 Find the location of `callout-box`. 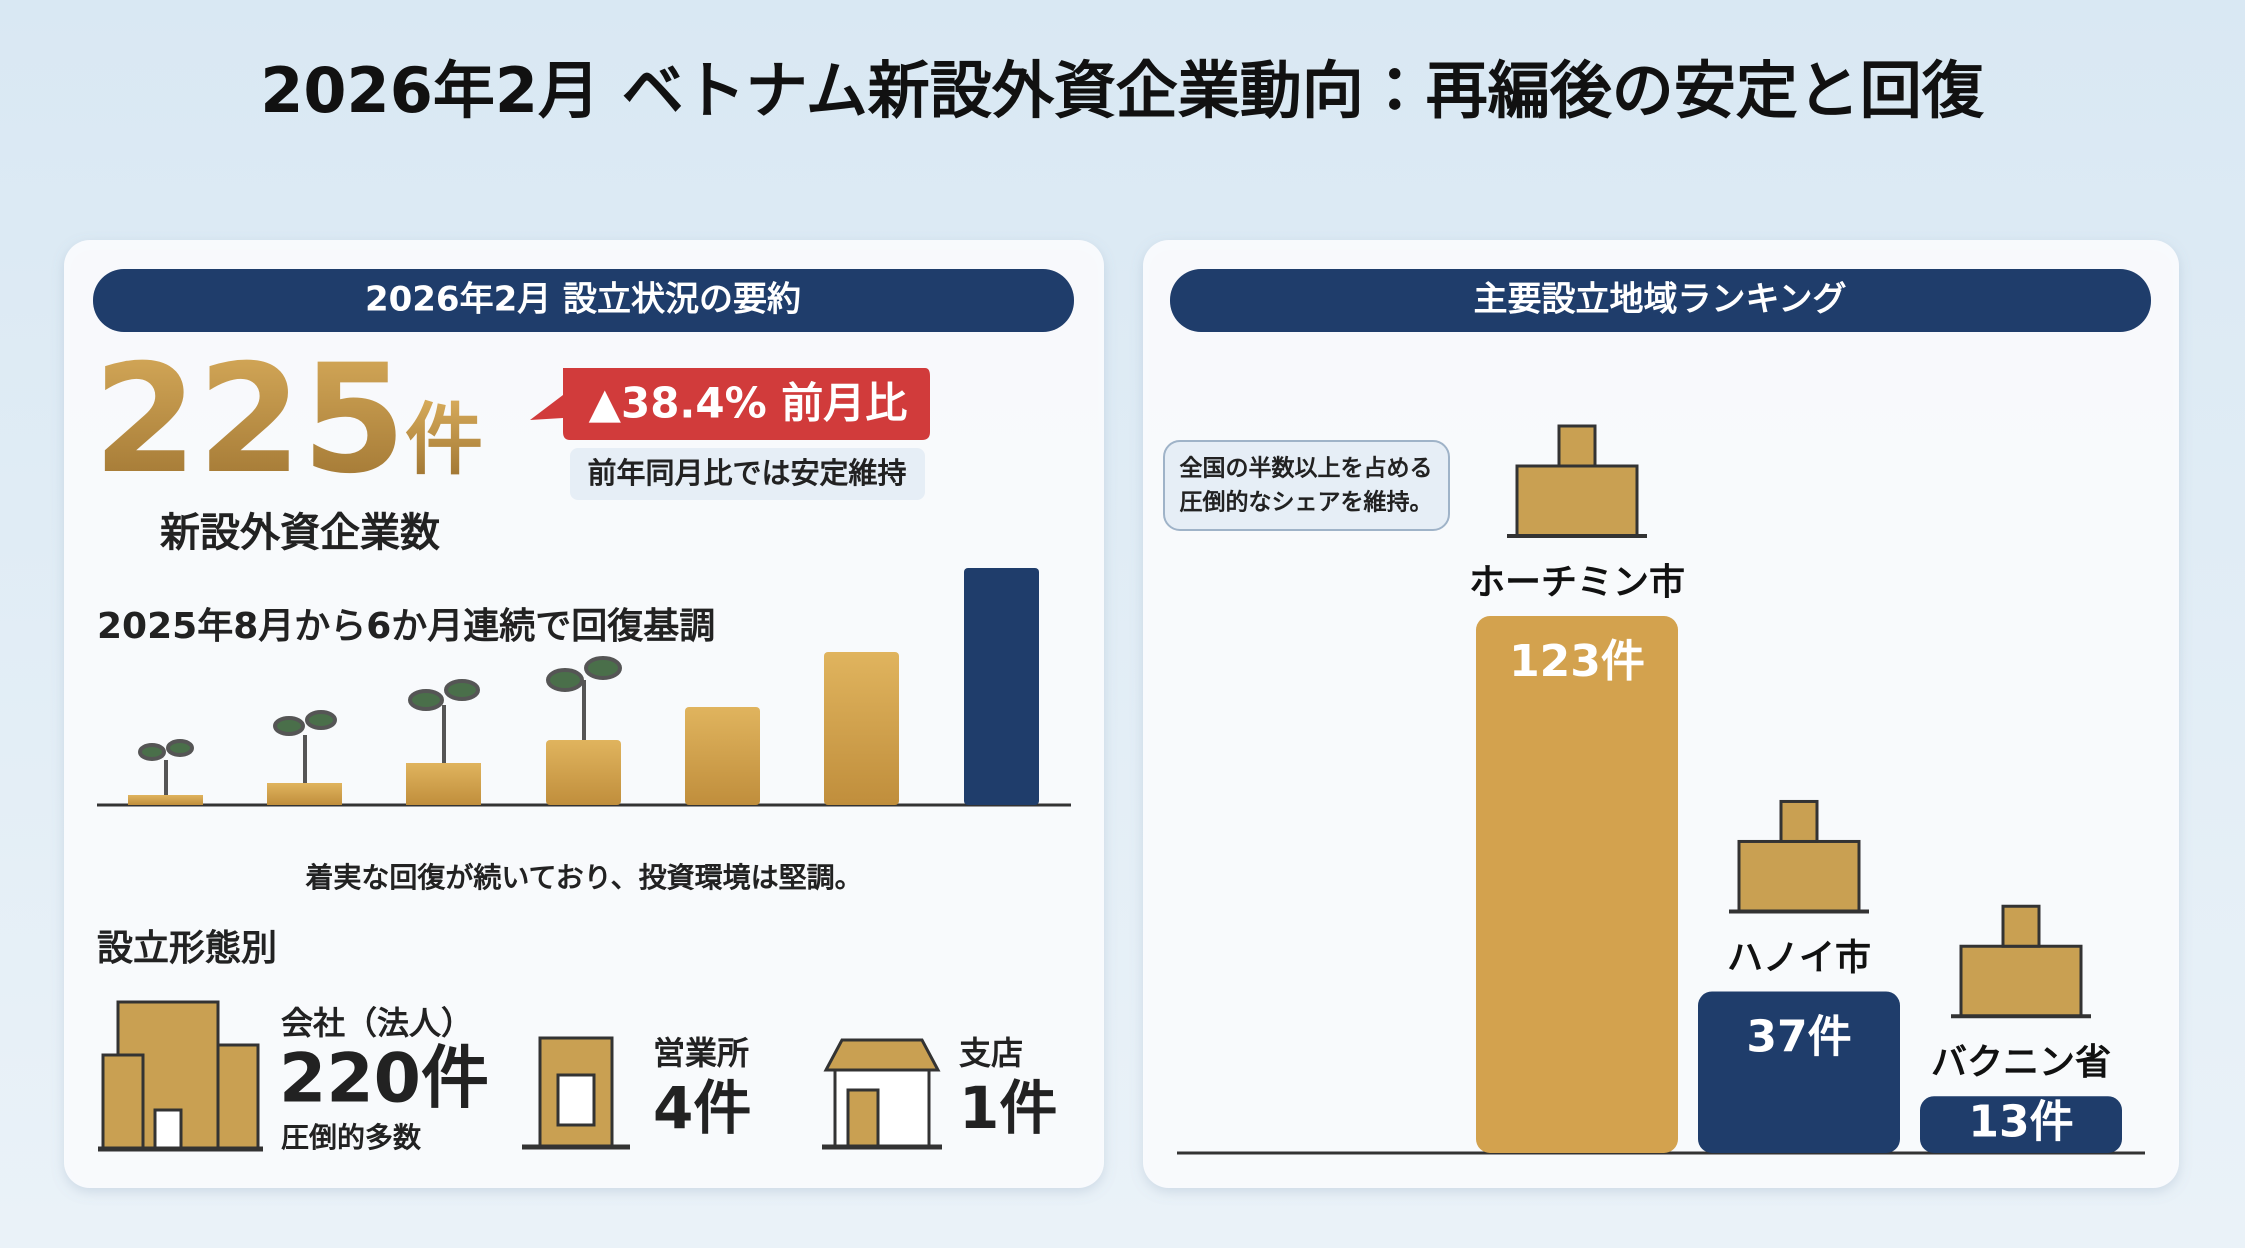

callout-box is located at coordinates (1306, 485).